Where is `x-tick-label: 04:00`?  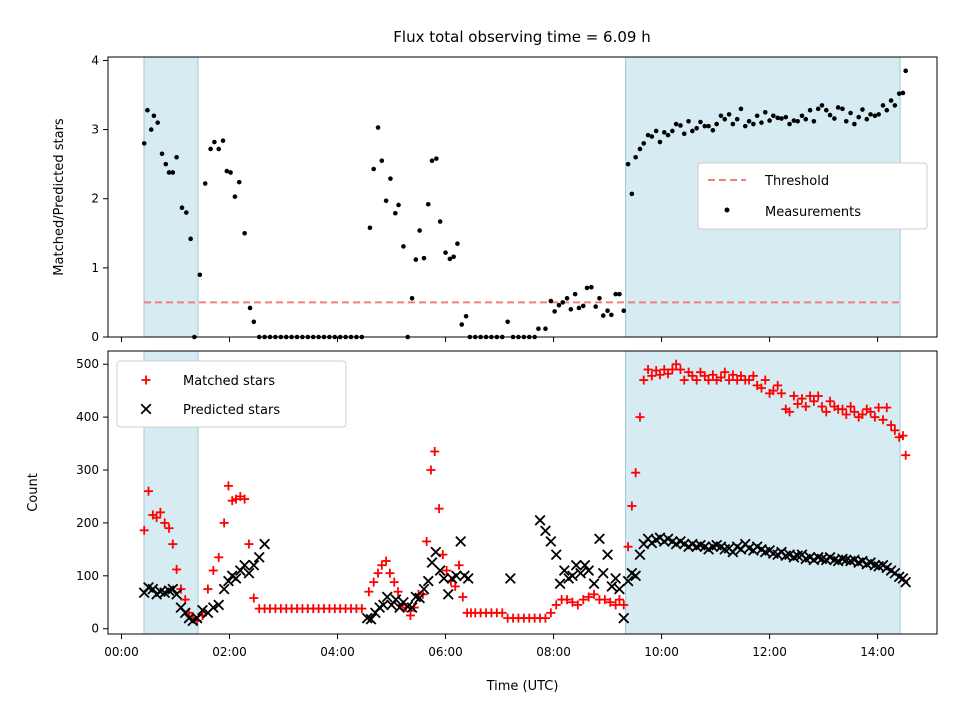 x-tick-label: 04:00 is located at coordinates (337, 652).